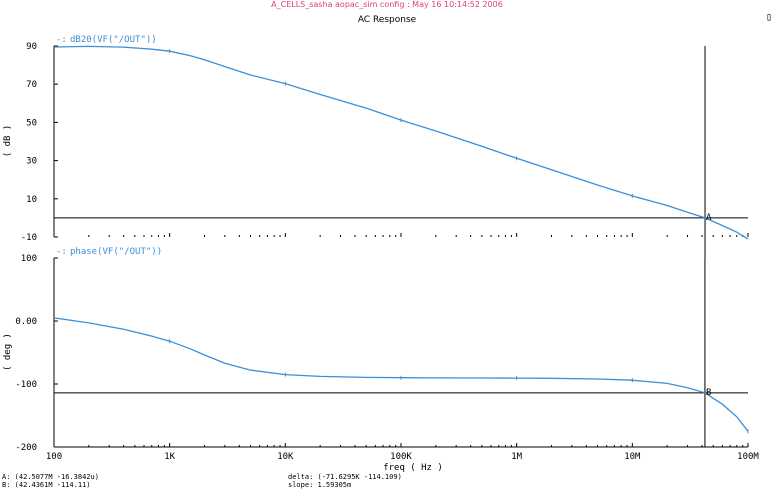  What do you see at coordinates (31, 123) in the screenshot?
I see `gain-y-tick-label: 50` at bounding box center [31, 123].